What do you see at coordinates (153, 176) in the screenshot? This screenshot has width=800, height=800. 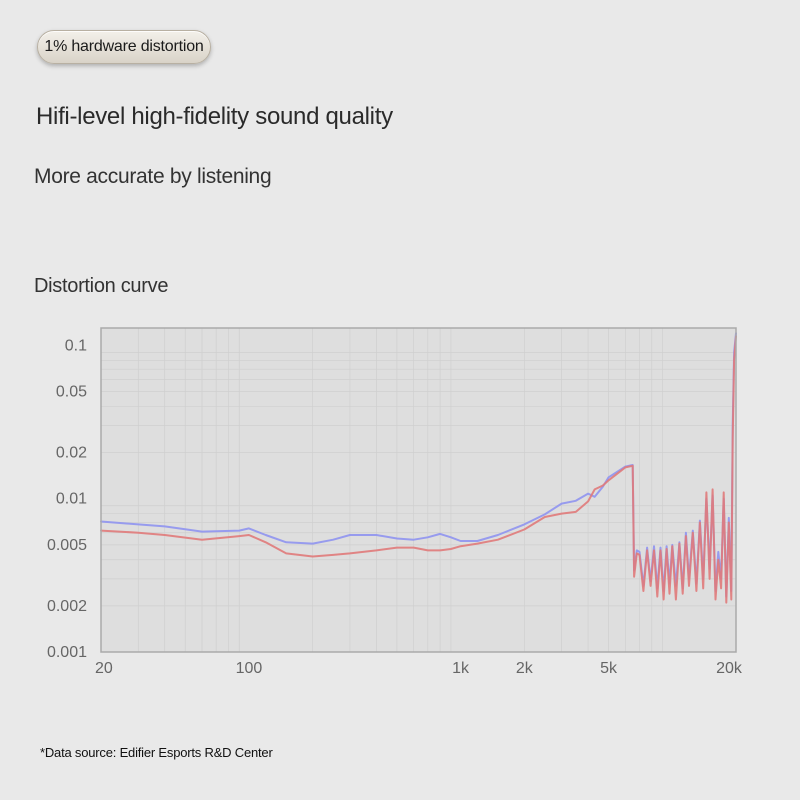 I see `page-subtitle: More accurate by listening` at bounding box center [153, 176].